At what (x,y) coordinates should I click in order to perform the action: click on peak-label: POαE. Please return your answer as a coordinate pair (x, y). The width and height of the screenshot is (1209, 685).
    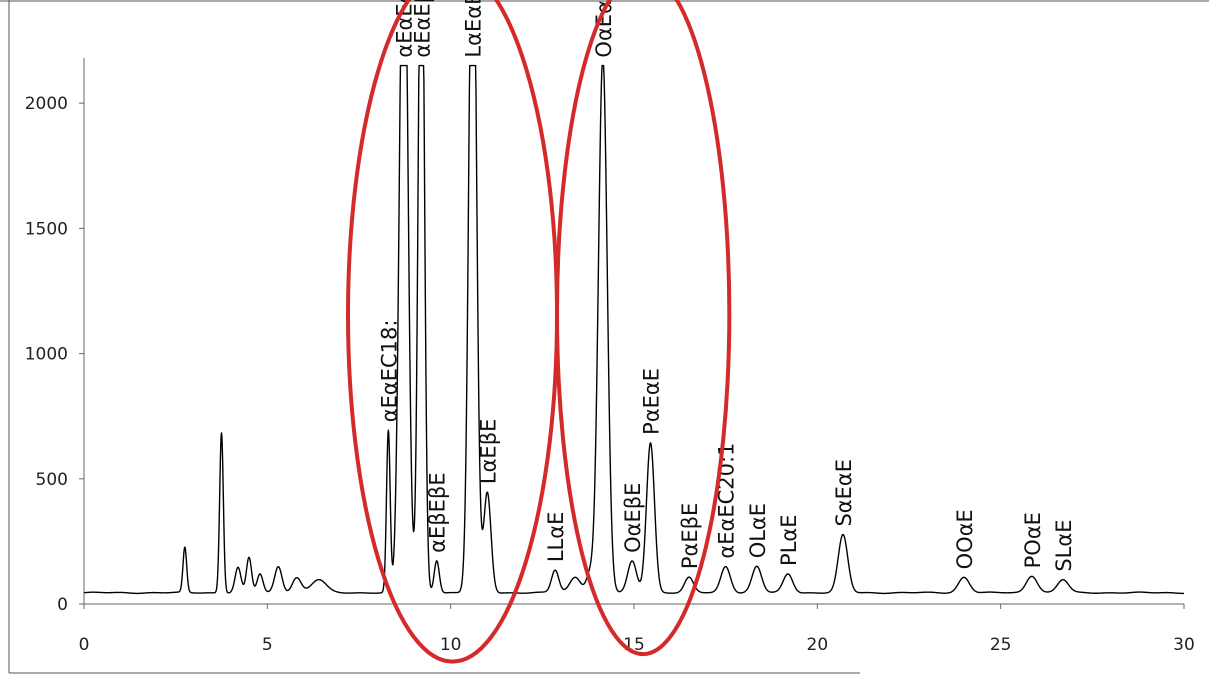
    Looking at the image, I should click on (1033, 540).